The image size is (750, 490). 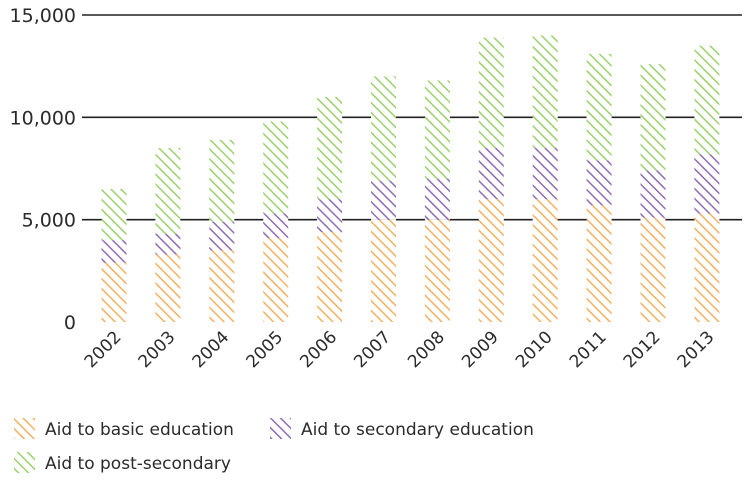 What do you see at coordinates (222, 236) in the screenshot?
I see `bar-aid-to-secondary-education-2004` at bounding box center [222, 236].